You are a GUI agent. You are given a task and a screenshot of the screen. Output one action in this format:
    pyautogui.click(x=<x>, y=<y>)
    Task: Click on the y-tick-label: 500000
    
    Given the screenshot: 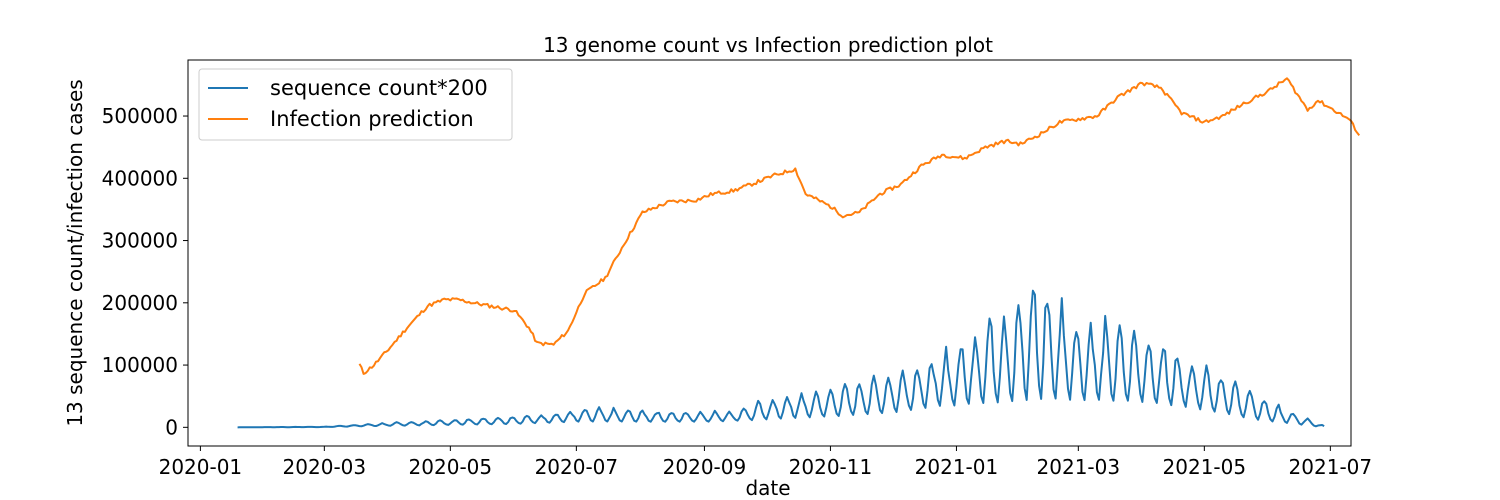 What is the action you would take?
    pyautogui.click(x=140, y=116)
    